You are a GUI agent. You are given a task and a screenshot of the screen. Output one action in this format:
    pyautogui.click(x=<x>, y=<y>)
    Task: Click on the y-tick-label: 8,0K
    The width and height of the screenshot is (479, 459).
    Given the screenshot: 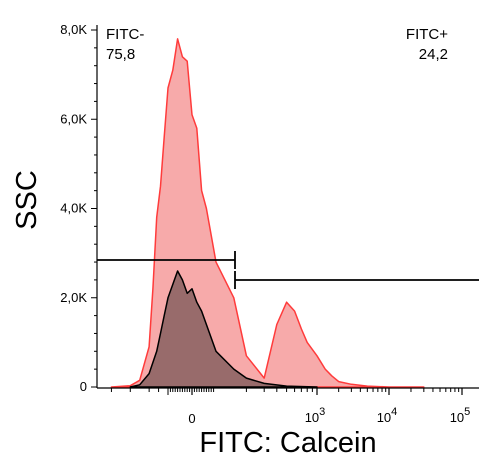 What is the action you would take?
    pyautogui.click(x=73, y=29)
    